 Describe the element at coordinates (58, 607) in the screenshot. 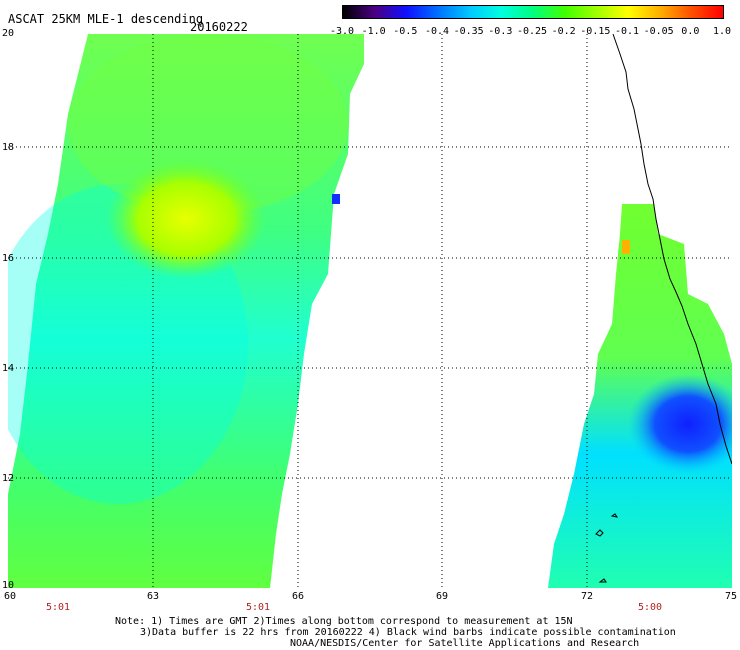

I see `time-label-1: 5:01` at that location.